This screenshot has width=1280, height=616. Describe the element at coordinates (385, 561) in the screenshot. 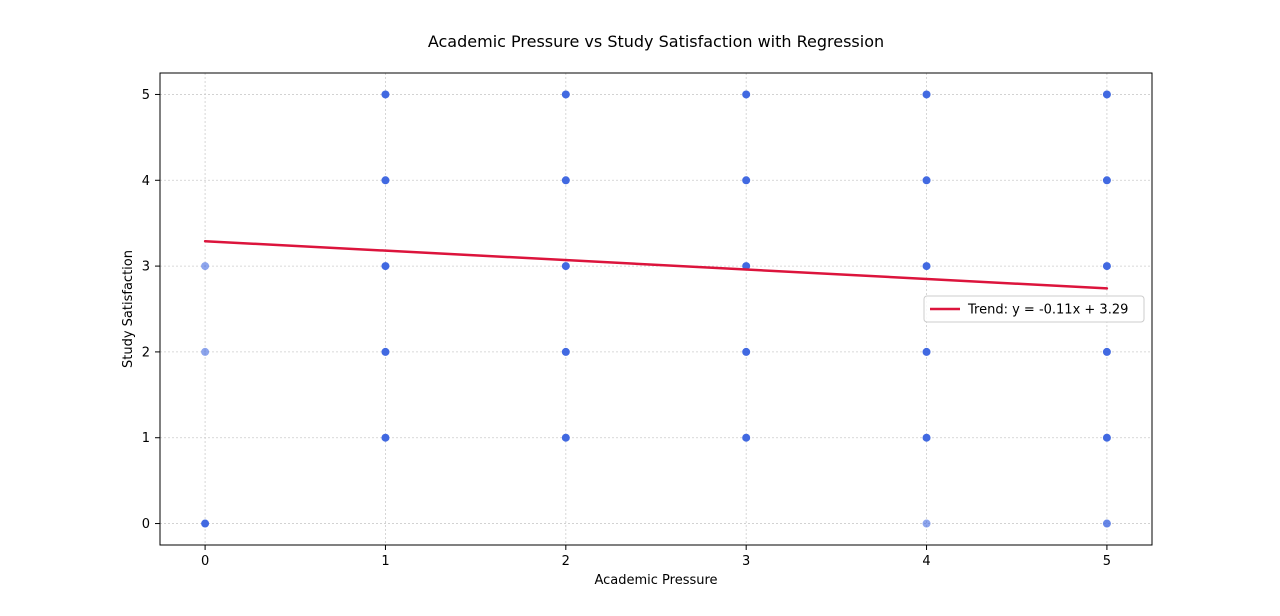

I see `x-tick-label: 1` at that location.